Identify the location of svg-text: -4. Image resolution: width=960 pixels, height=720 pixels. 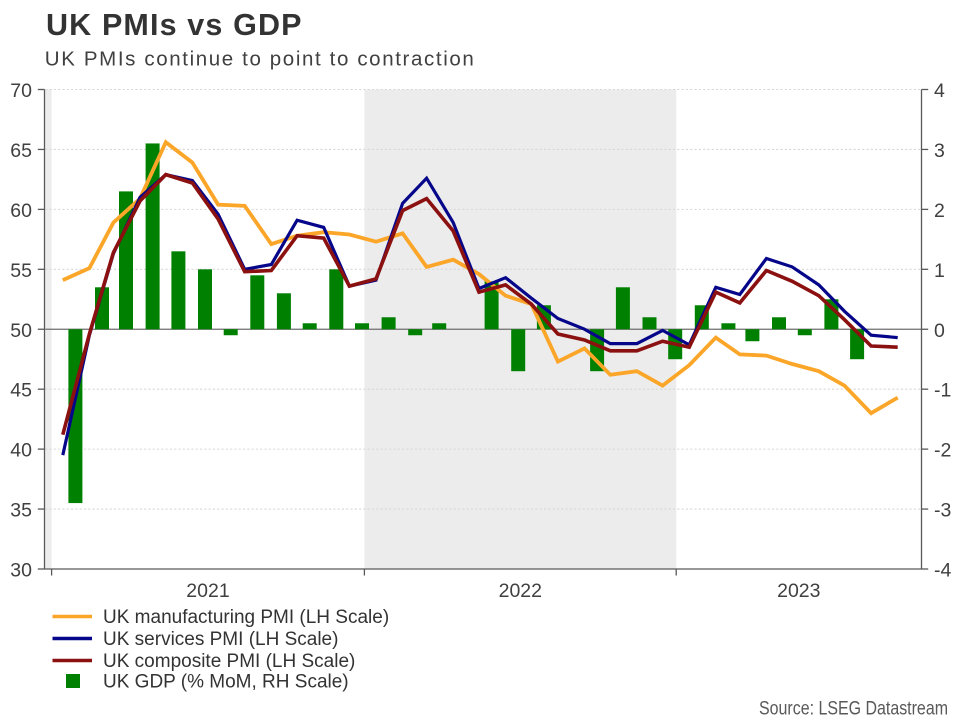
(942, 571).